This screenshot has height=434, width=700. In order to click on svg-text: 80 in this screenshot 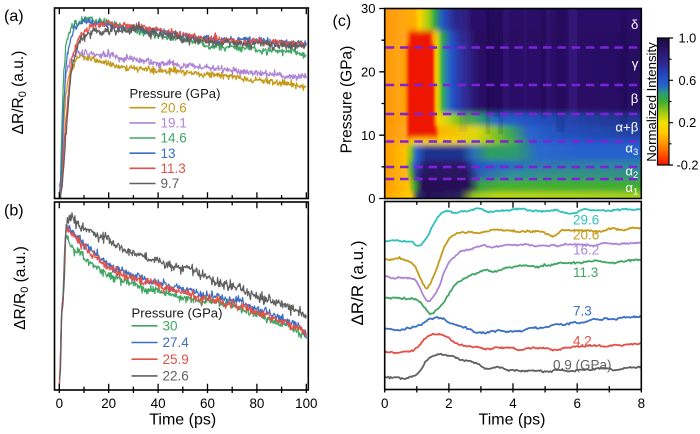, I will do `click(256, 403)`.